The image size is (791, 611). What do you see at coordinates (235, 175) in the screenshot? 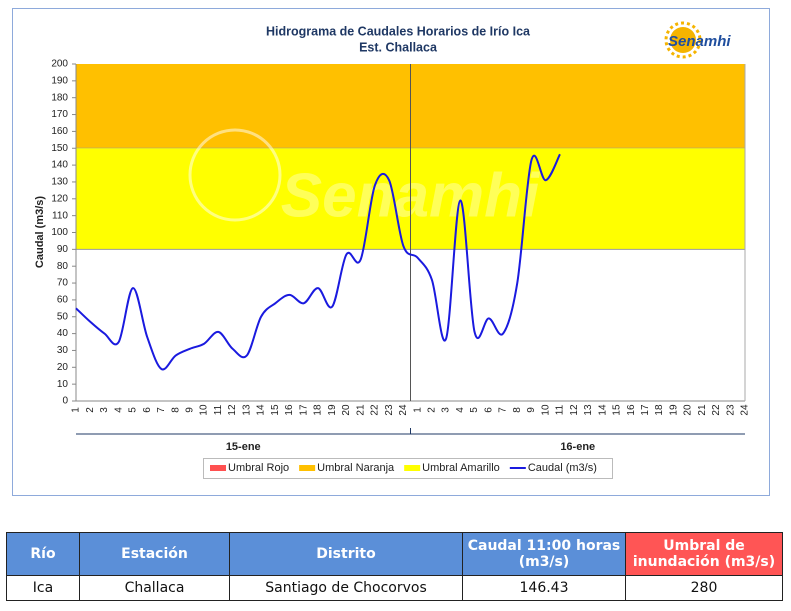
I see `watermark-sun` at bounding box center [235, 175].